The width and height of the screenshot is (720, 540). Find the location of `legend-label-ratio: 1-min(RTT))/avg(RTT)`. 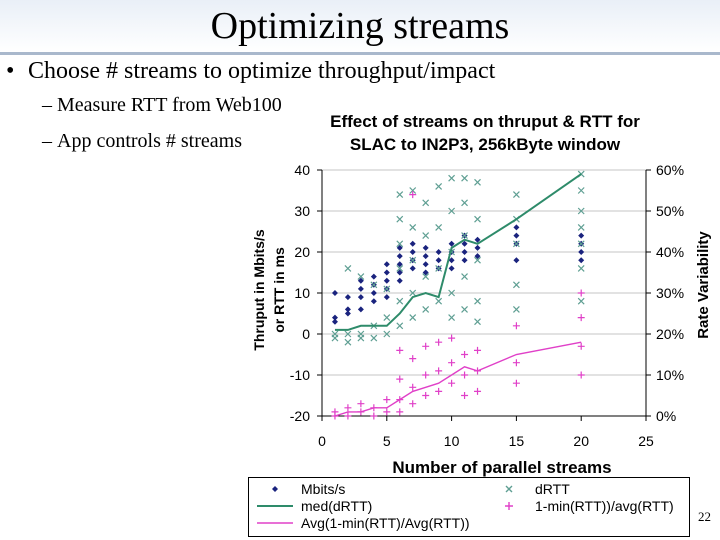

legend-label-ratio: 1-min(RTT))/avg(RTT) is located at coordinates (604, 506).